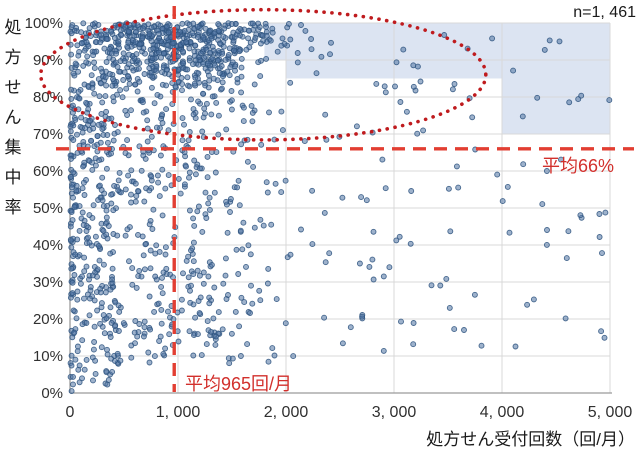 This screenshot has width=640, height=455. I want to click on y-tick-label: 20%, so click(48, 319).